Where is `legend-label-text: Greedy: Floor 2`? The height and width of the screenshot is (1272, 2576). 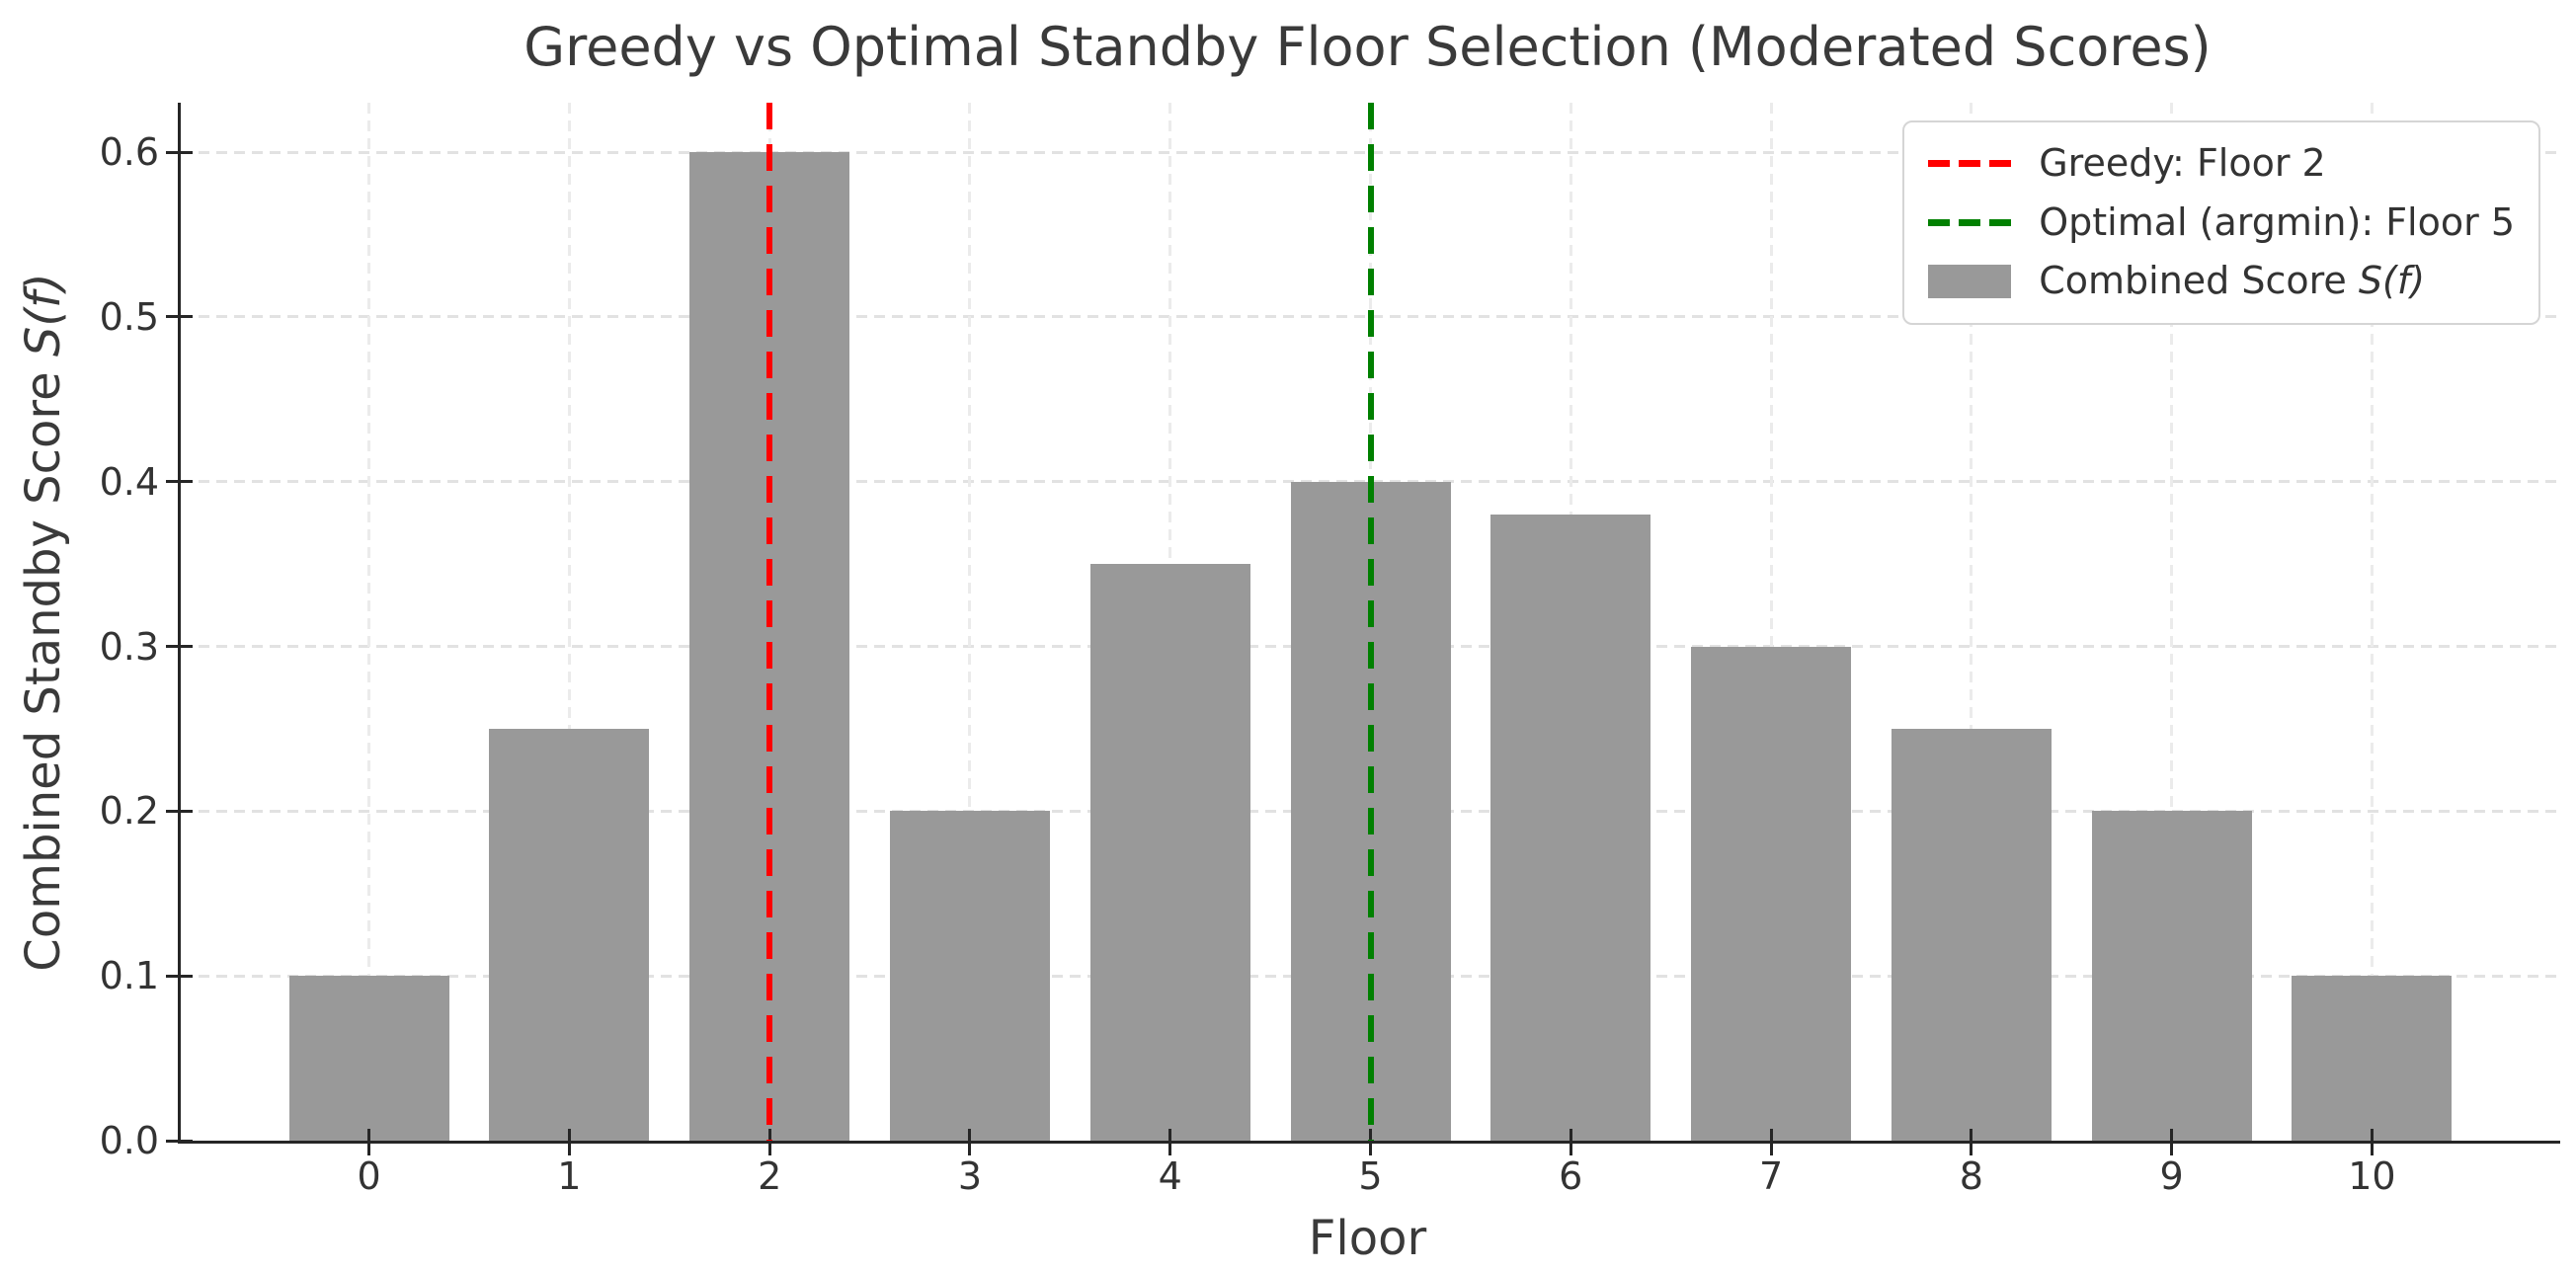
legend-label-text: Greedy: Floor 2 is located at coordinates (2182, 163).